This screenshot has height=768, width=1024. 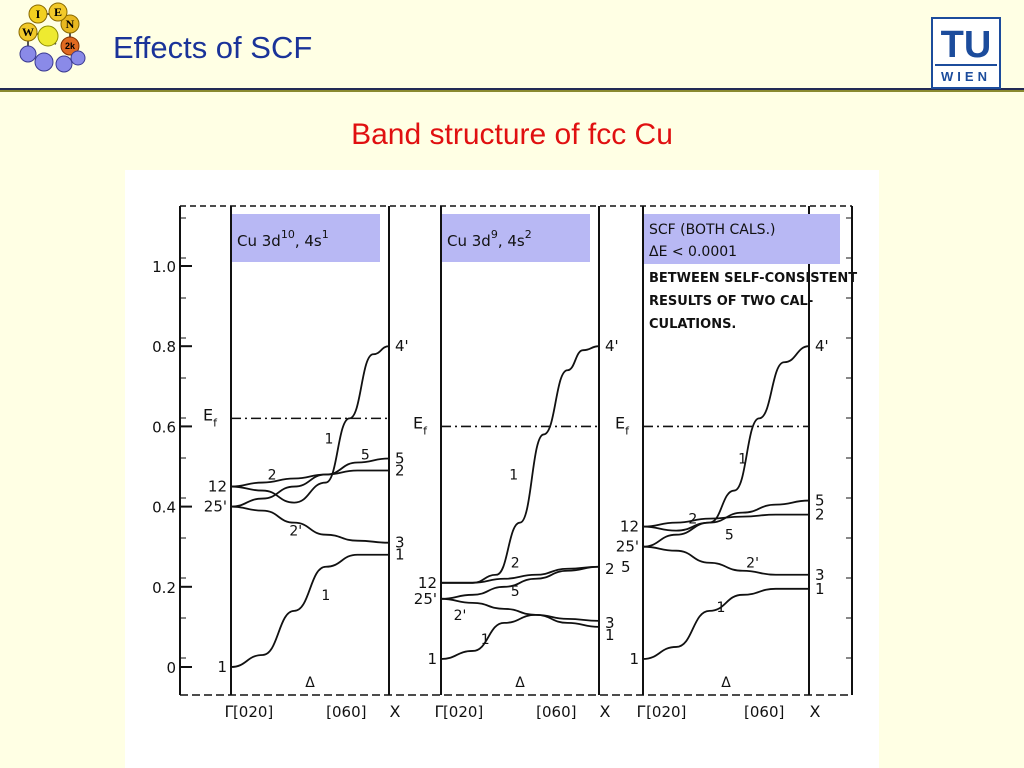 What do you see at coordinates (729, 536) in the screenshot?
I see `panel-3-curve-label: 5` at bounding box center [729, 536].